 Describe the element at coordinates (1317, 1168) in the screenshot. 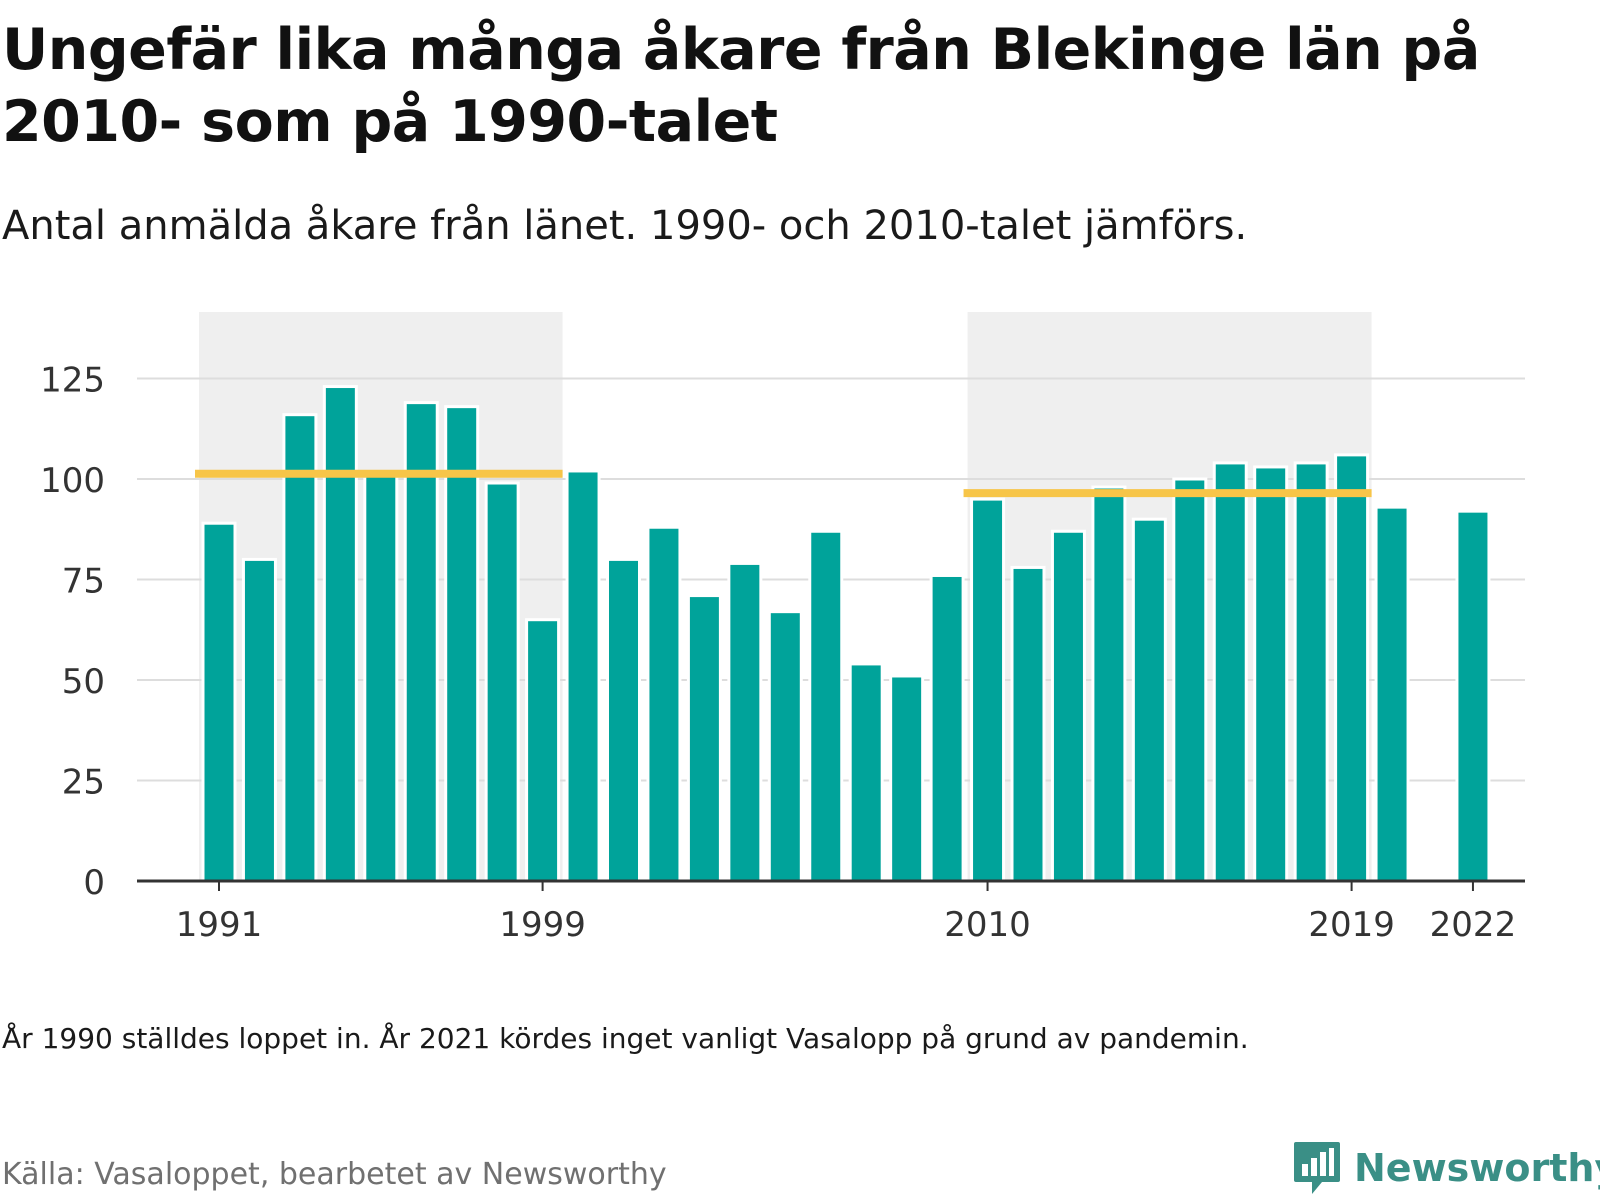

I see `newsworthy-logo-icon` at that location.